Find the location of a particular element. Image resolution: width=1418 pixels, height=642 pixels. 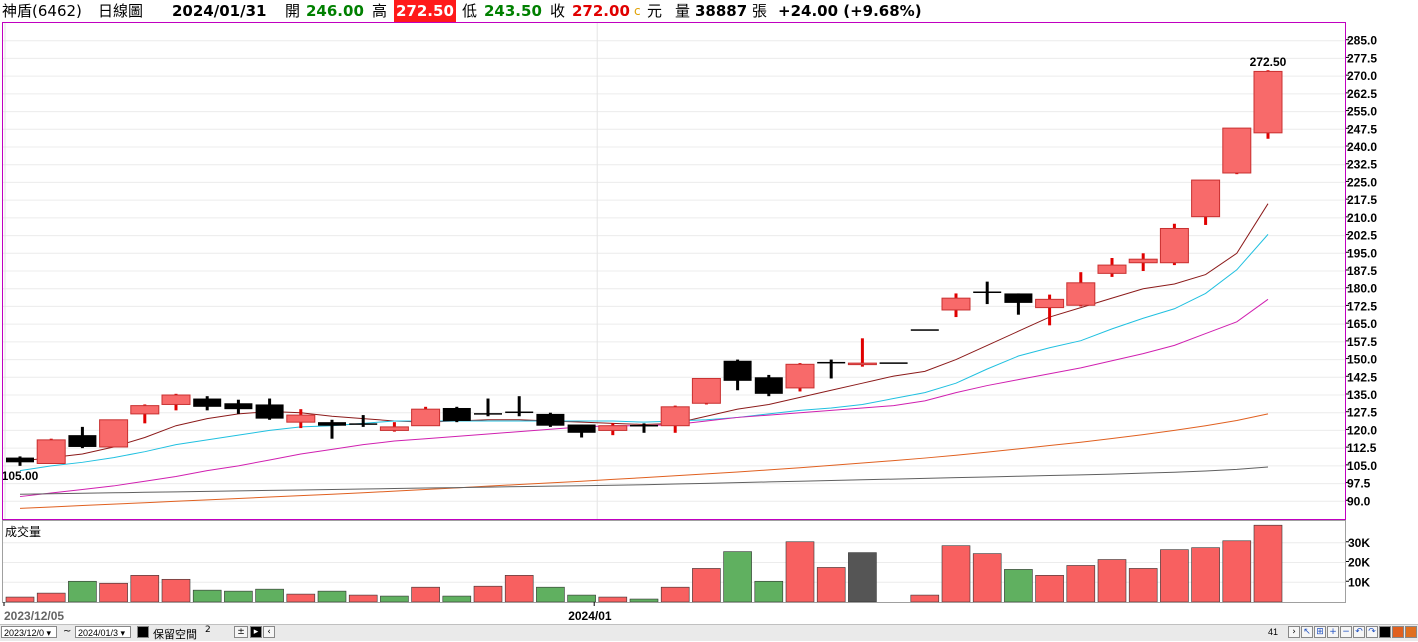

stock-name: 神盾(6462) is located at coordinates (42, 11).